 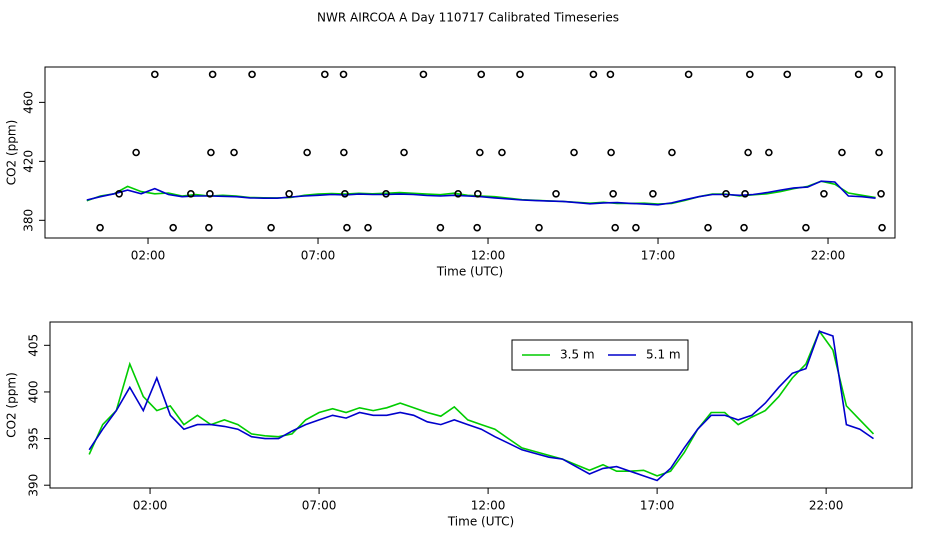 What do you see at coordinates (34, 485) in the screenshot?
I see `y-tick-label: 390` at bounding box center [34, 485].